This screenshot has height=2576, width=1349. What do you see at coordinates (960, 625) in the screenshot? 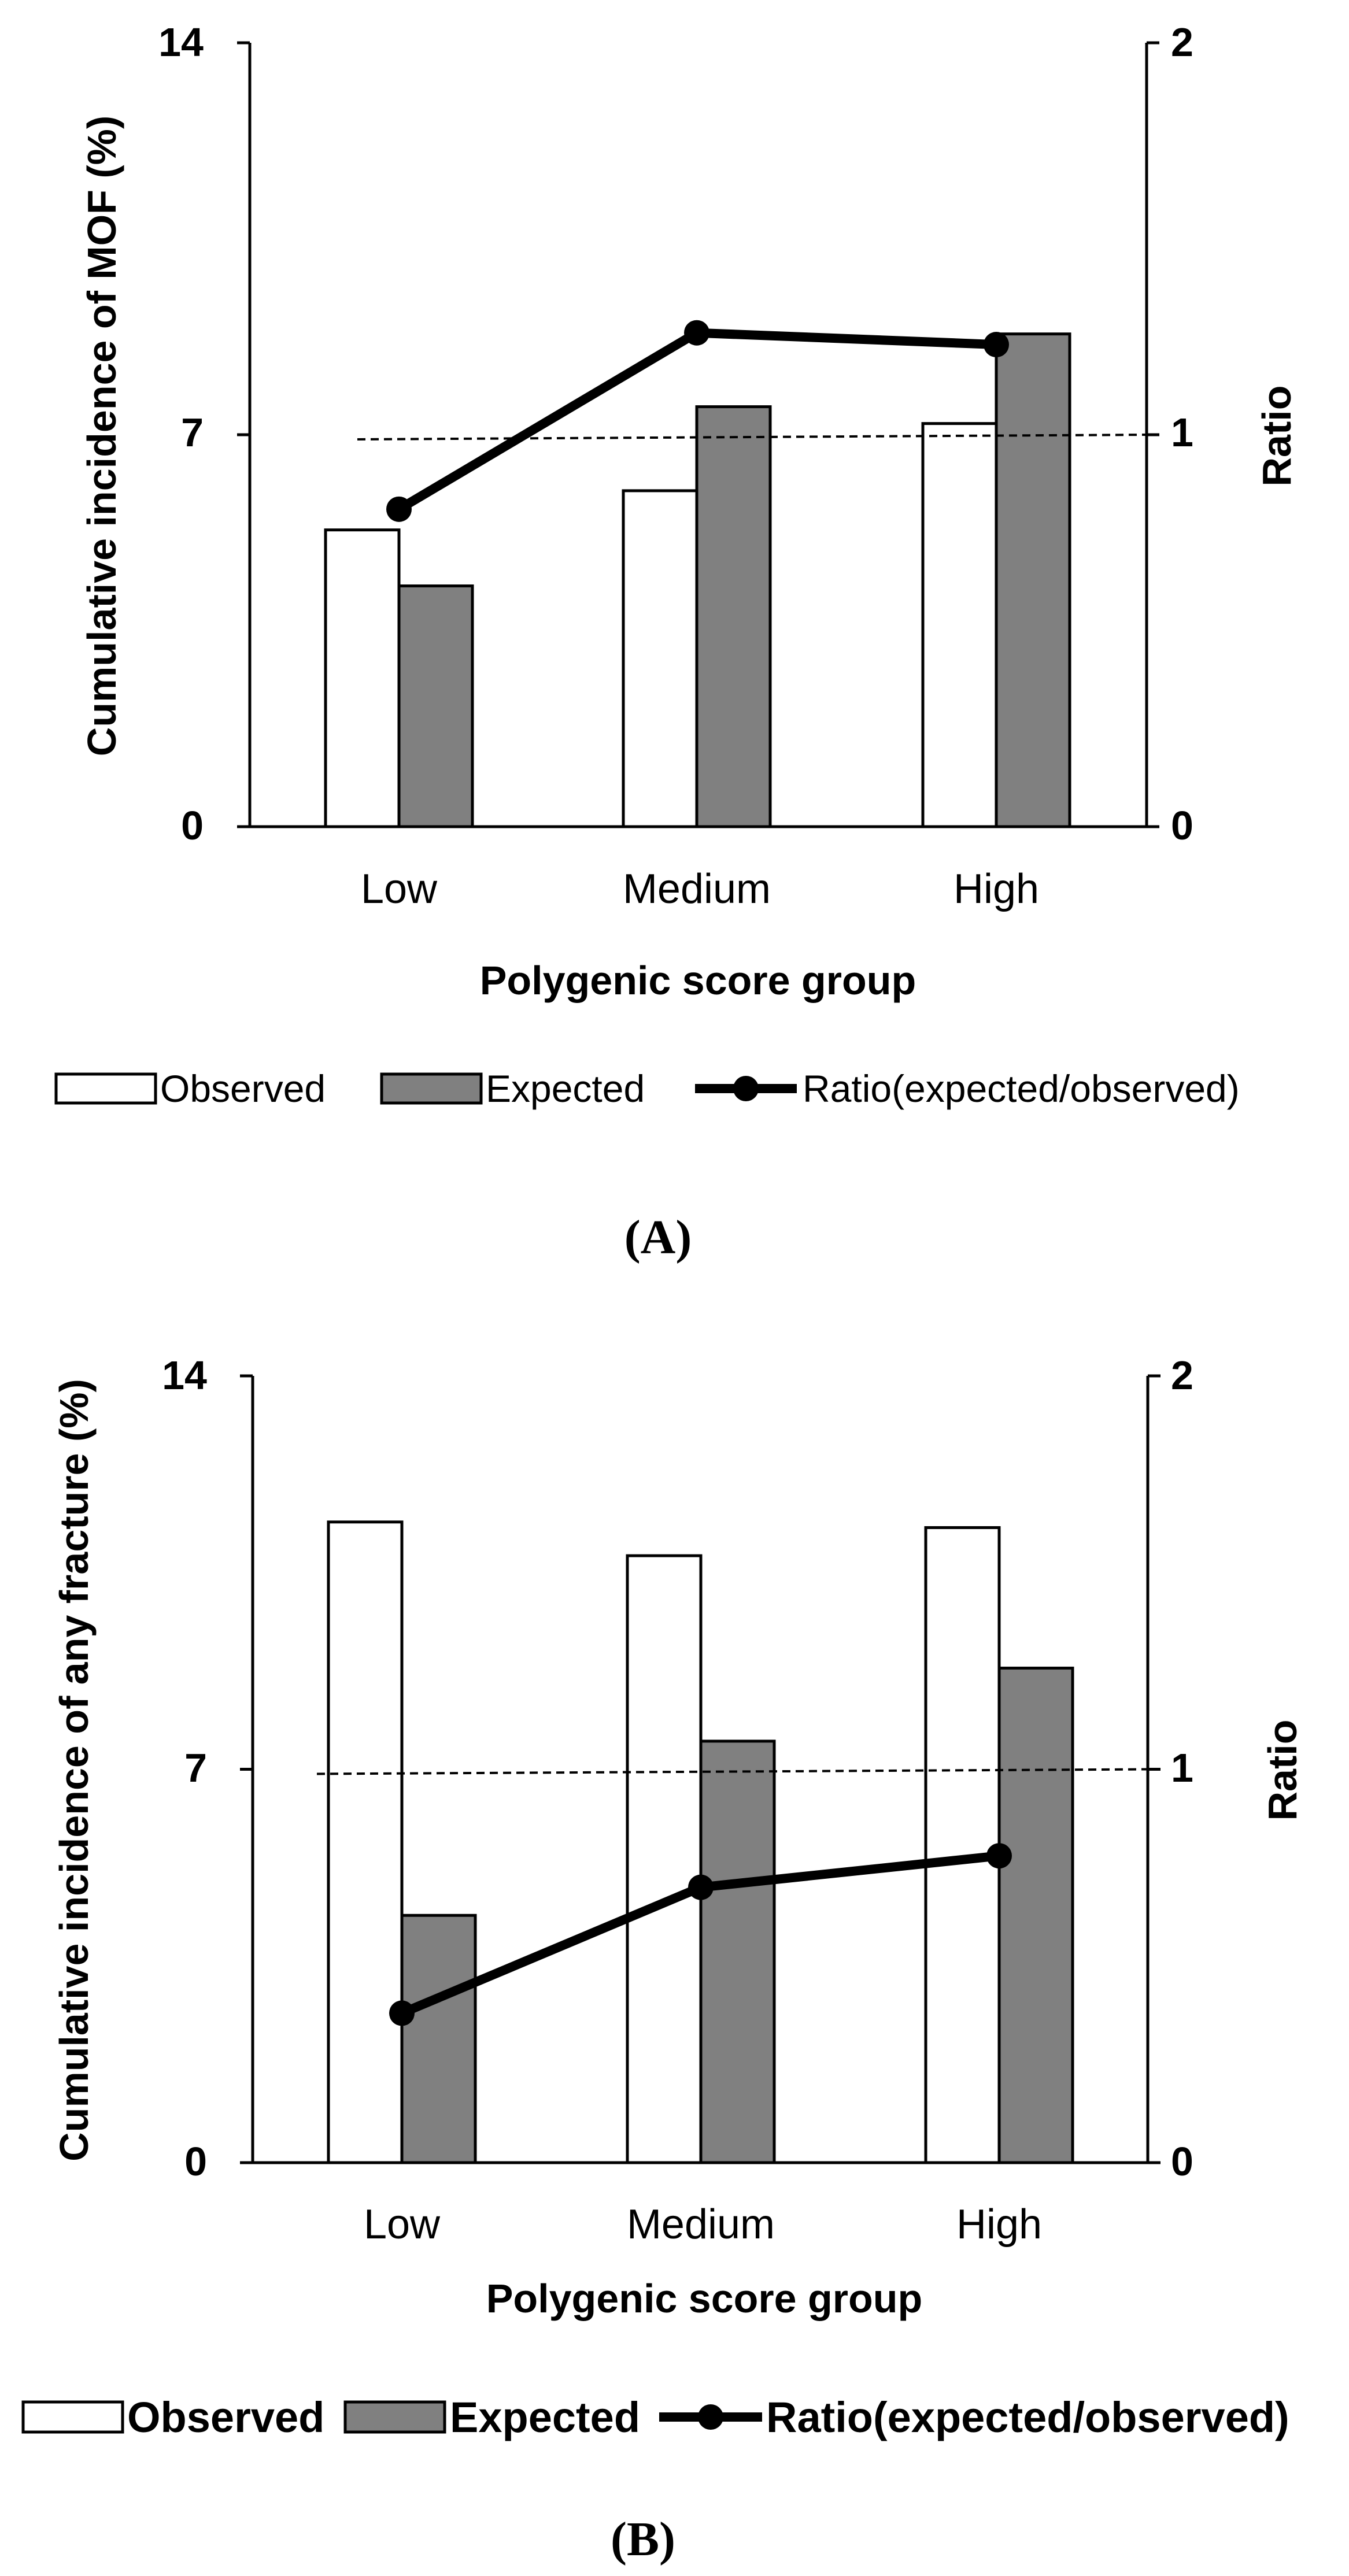
I see `panel-a-bar-observed-high` at bounding box center [960, 625].